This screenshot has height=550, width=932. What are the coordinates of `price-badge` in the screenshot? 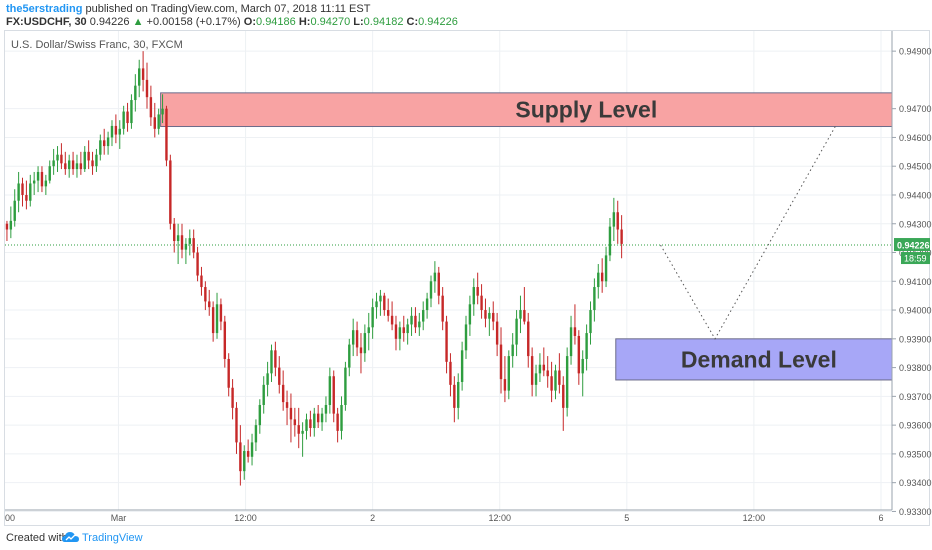 It's located at (912, 245).